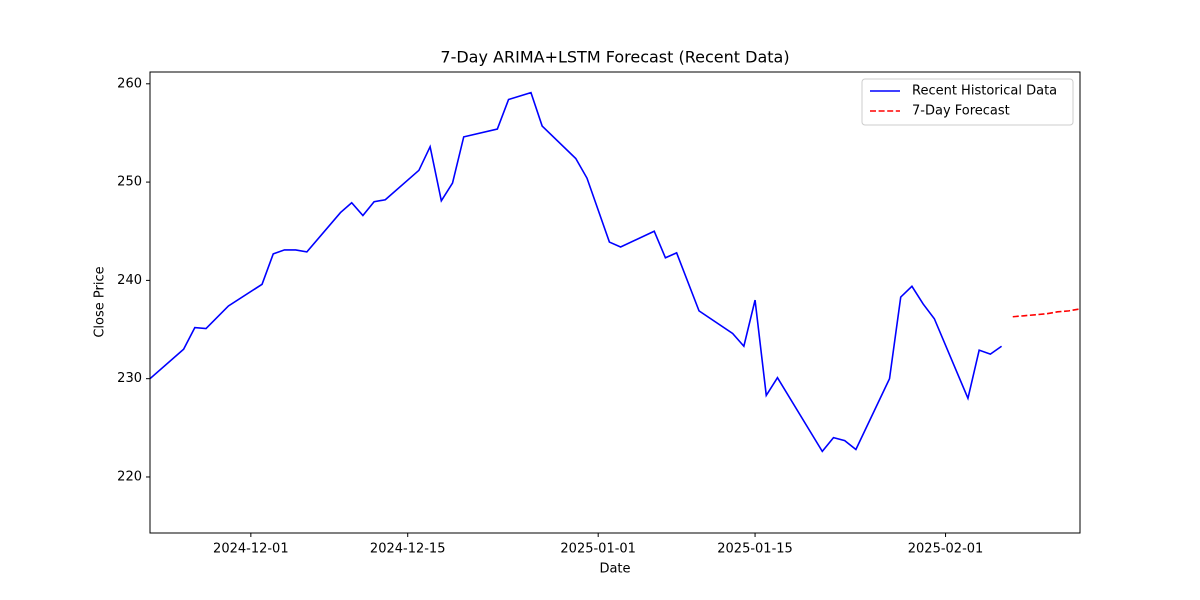 This screenshot has height=600, width=1200. I want to click on y-tick-label: 230, so click(129, 378).